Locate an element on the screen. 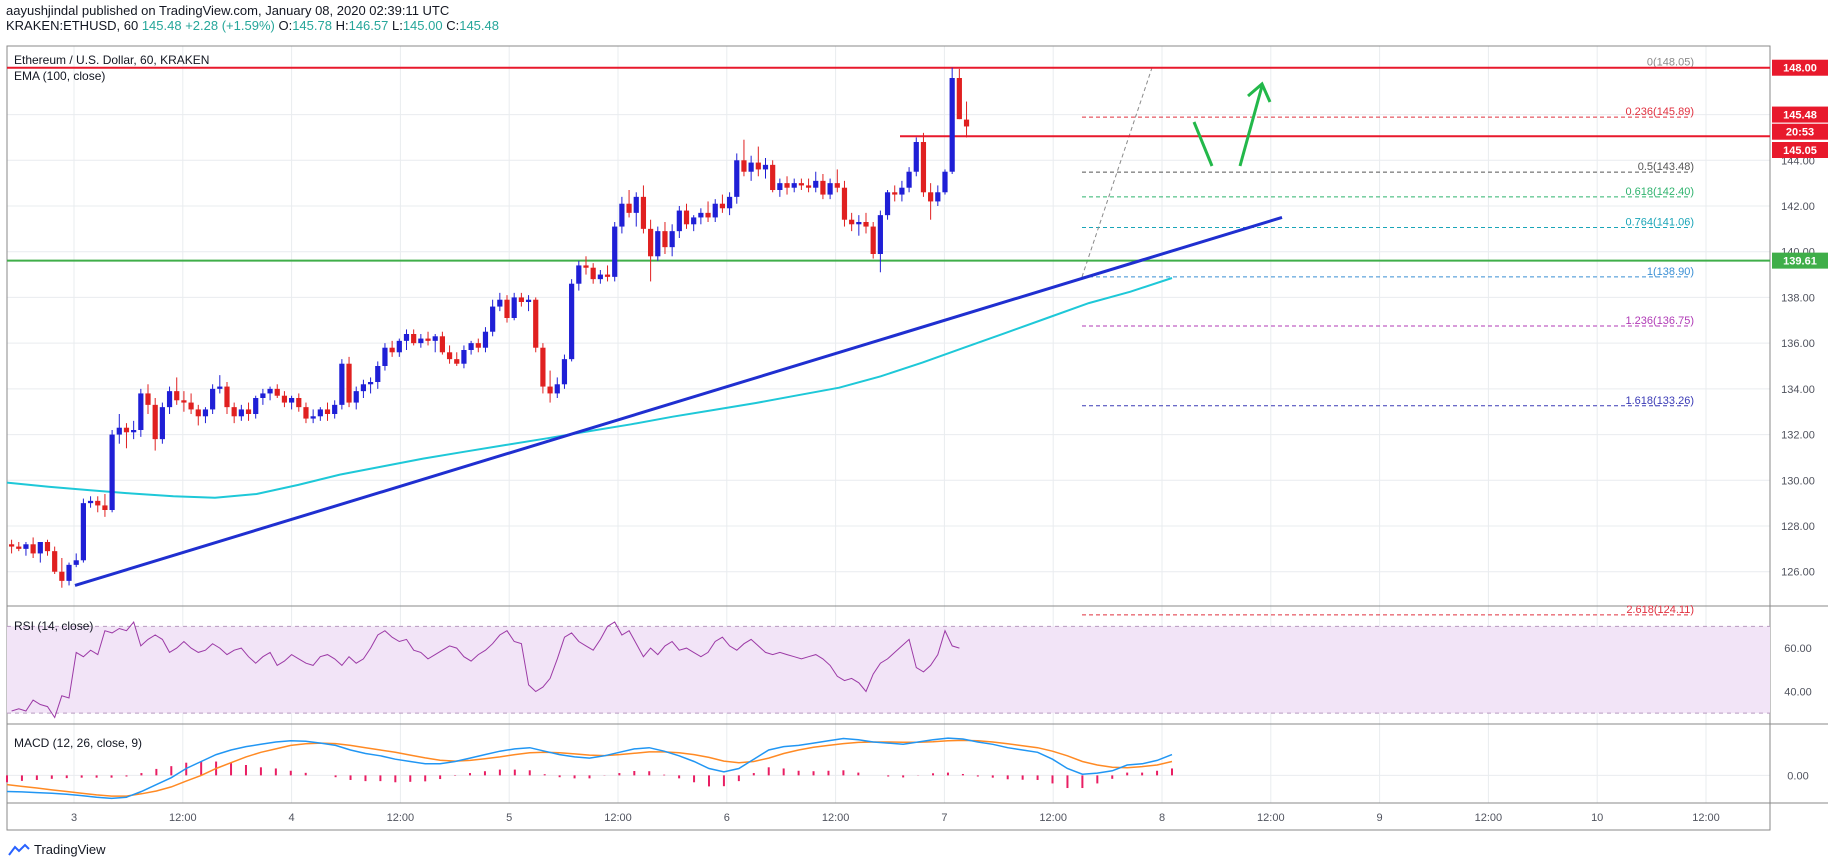  price-tag-label: 139.61 is located at coordinates (1800, 262).